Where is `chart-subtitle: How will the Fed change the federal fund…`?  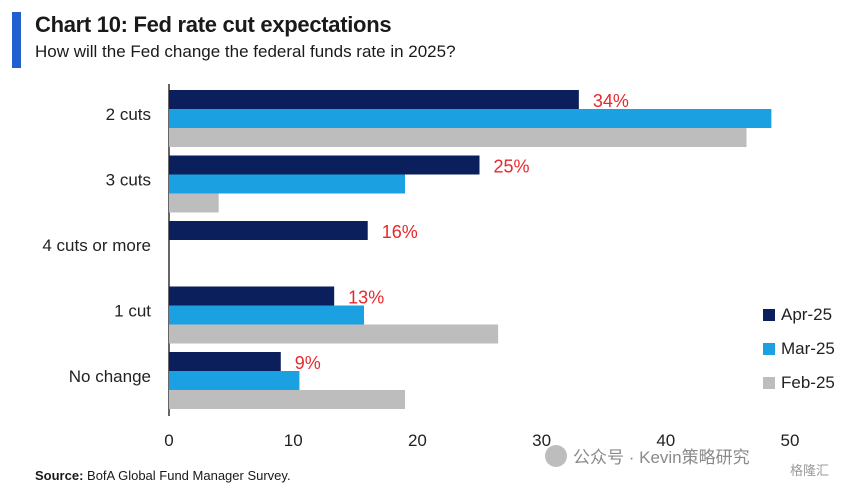
chart-subtitle: How will the Fed change the federal fund… is located at coordinates (245, 51).